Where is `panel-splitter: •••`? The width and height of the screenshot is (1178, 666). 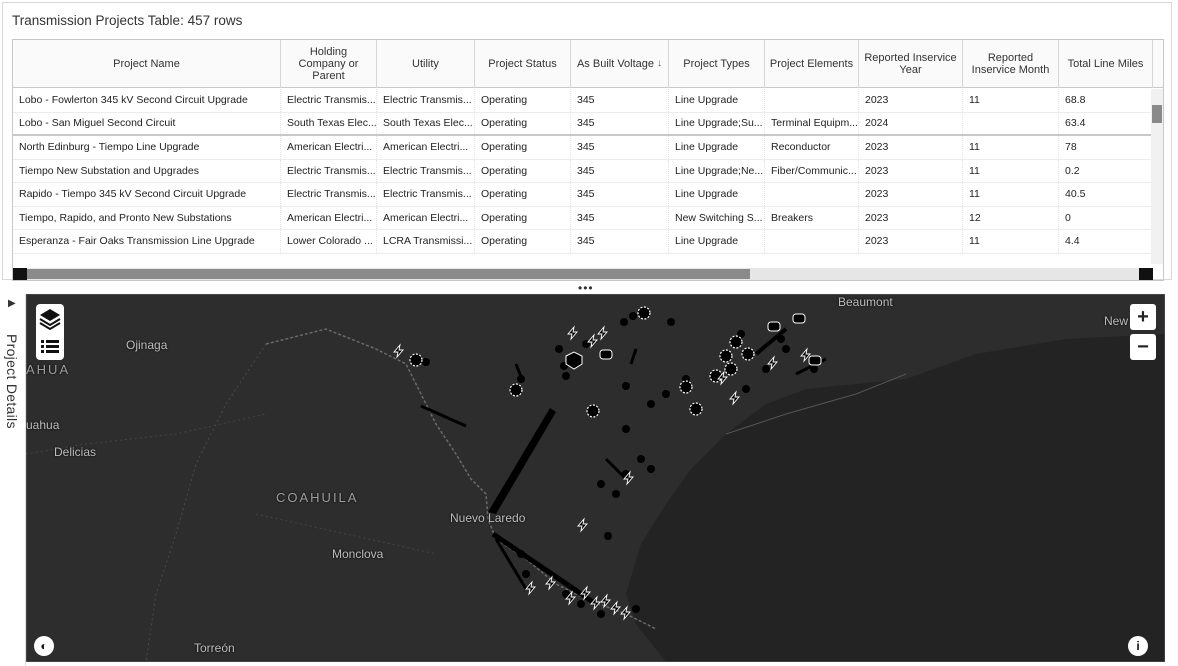
panel-splitter: ••• is located at coordinates (586, 288).